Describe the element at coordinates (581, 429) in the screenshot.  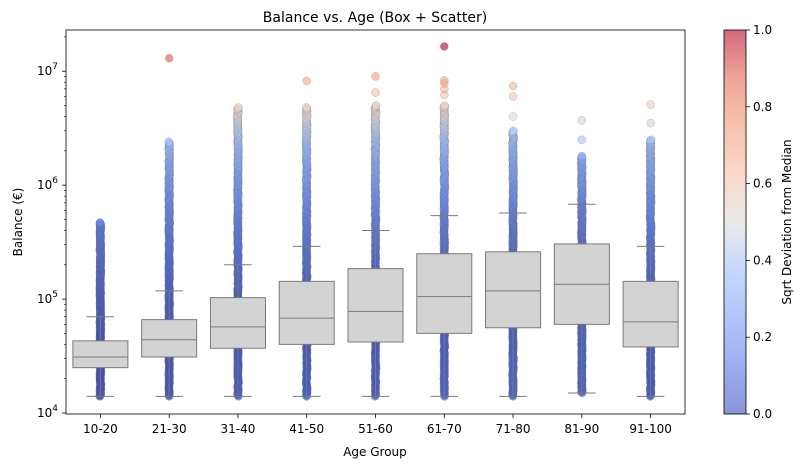
I see `x-tick-label: 81-90` at that location.